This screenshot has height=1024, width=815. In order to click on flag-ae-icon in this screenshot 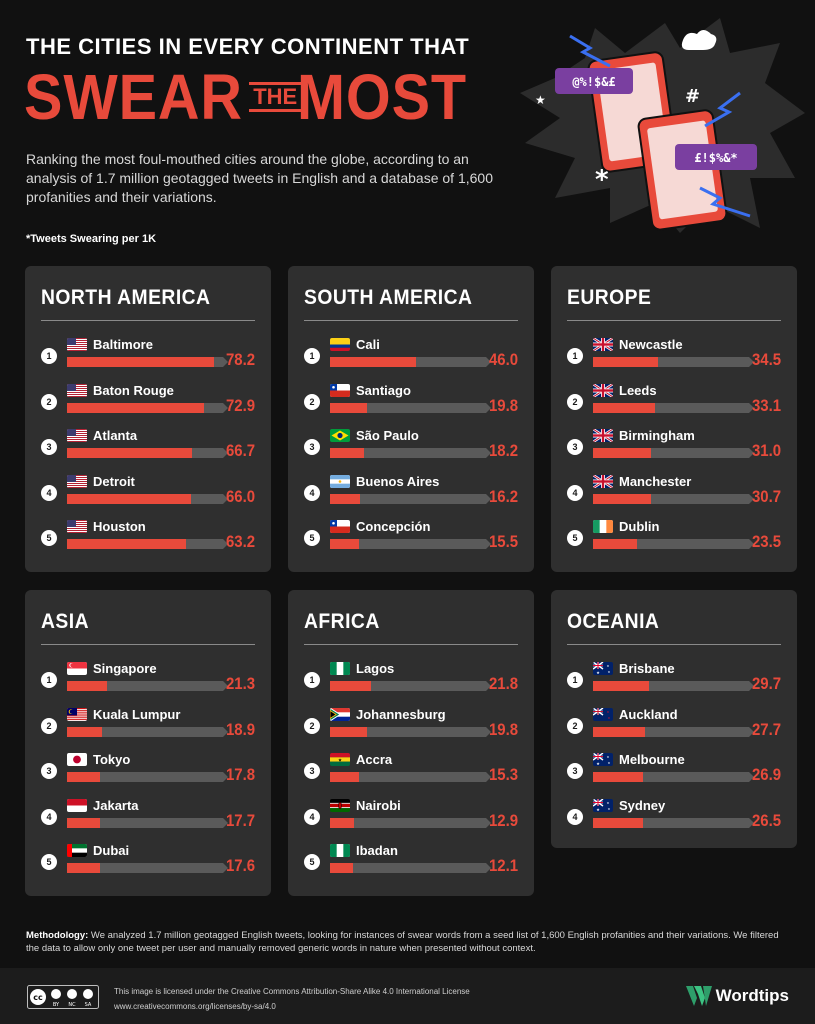, I will do `click(77, 850)`.